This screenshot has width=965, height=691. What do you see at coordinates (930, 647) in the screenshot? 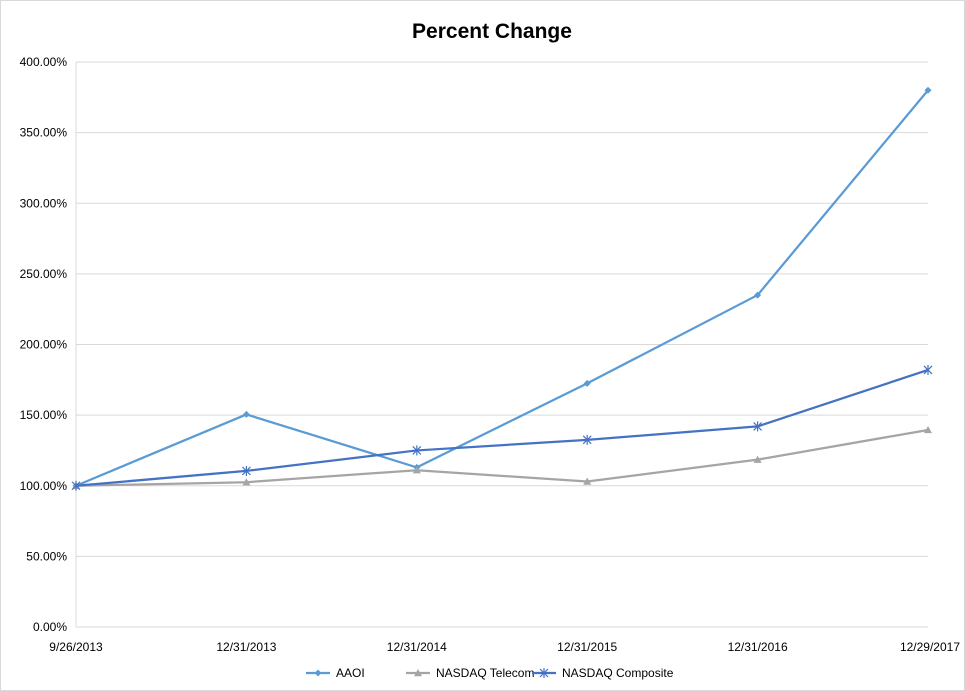
I see `x-tick-label: 12/29/2017` at bounding box center [930, 647].